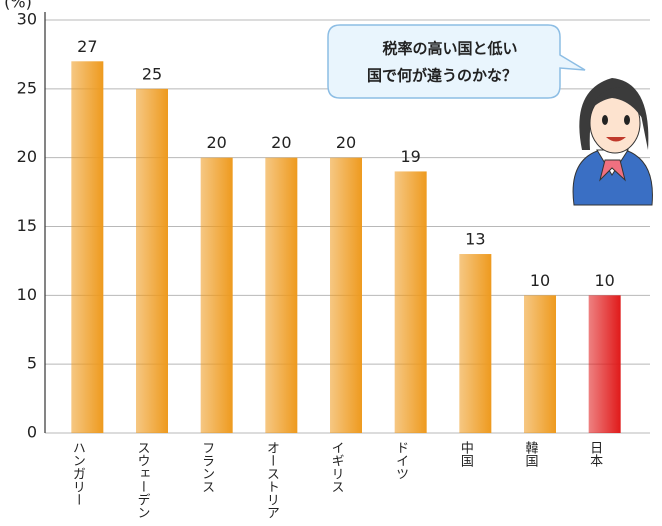 Image resolution: width=662 pixels, height=526 pixels. Describe the element at coordinates (77, 473) in the screenshot. I see `x-tick-label: ハンガリー` at that location.